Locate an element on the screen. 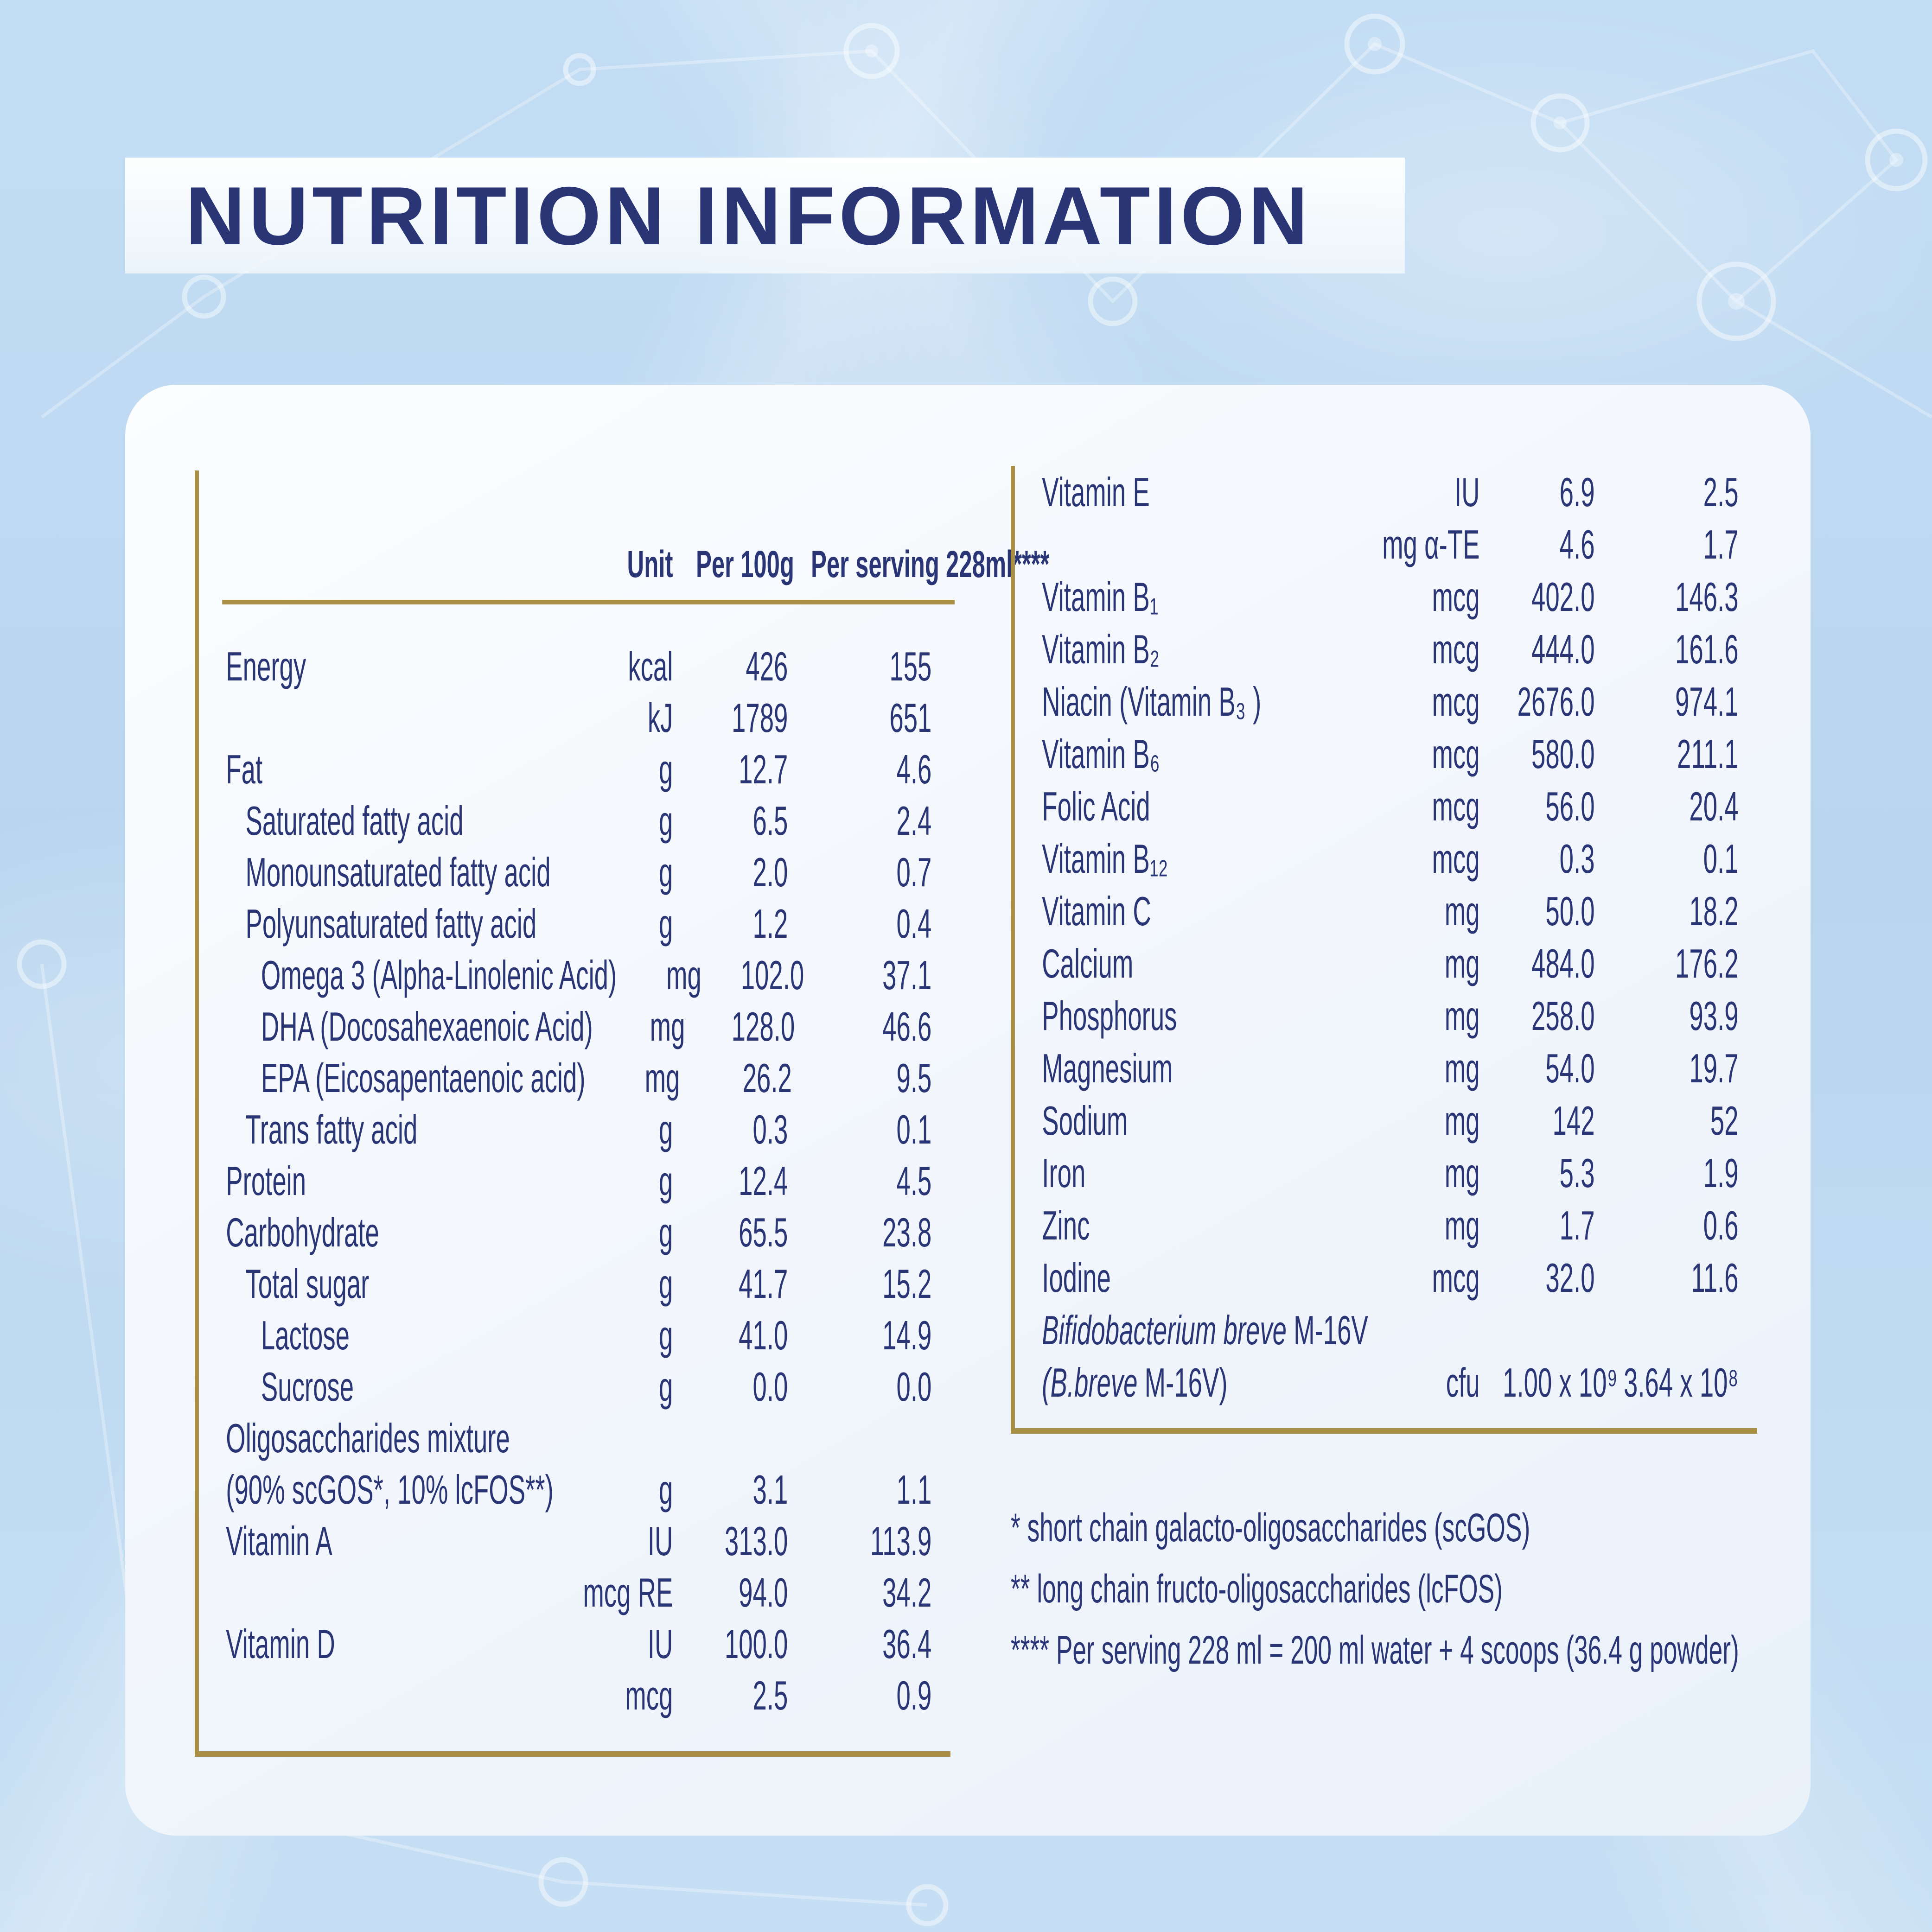 The height and width of the screenshot is (1932, 1932). table-row: Total sugar g 41.7 15.2 is located at coordinates (577, 1283).